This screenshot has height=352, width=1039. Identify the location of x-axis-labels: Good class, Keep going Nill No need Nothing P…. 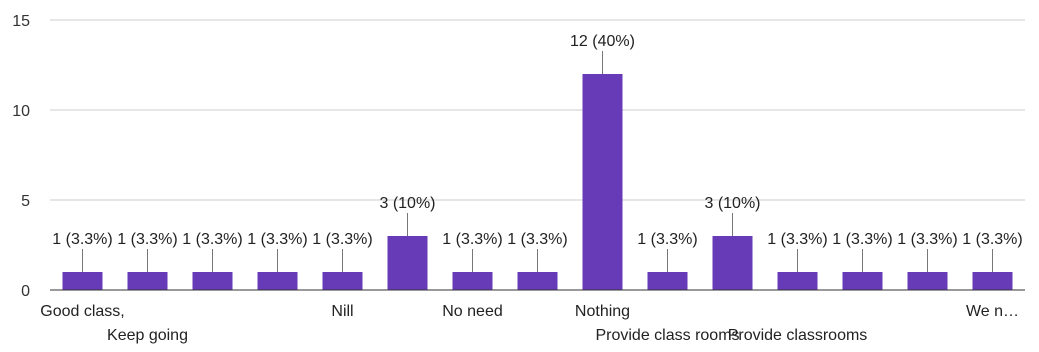
(529, 323).